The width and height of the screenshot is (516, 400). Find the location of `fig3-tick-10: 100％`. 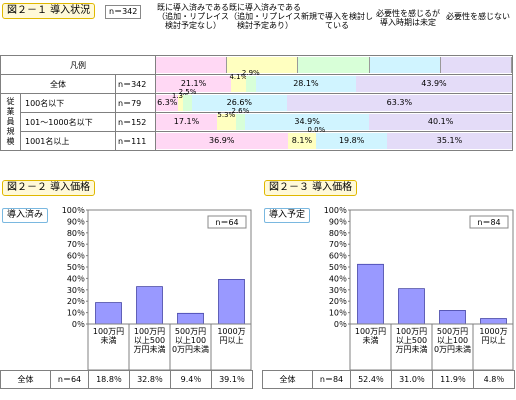

fig3-tick-10: 100％ is located at coordinates (335, 210).